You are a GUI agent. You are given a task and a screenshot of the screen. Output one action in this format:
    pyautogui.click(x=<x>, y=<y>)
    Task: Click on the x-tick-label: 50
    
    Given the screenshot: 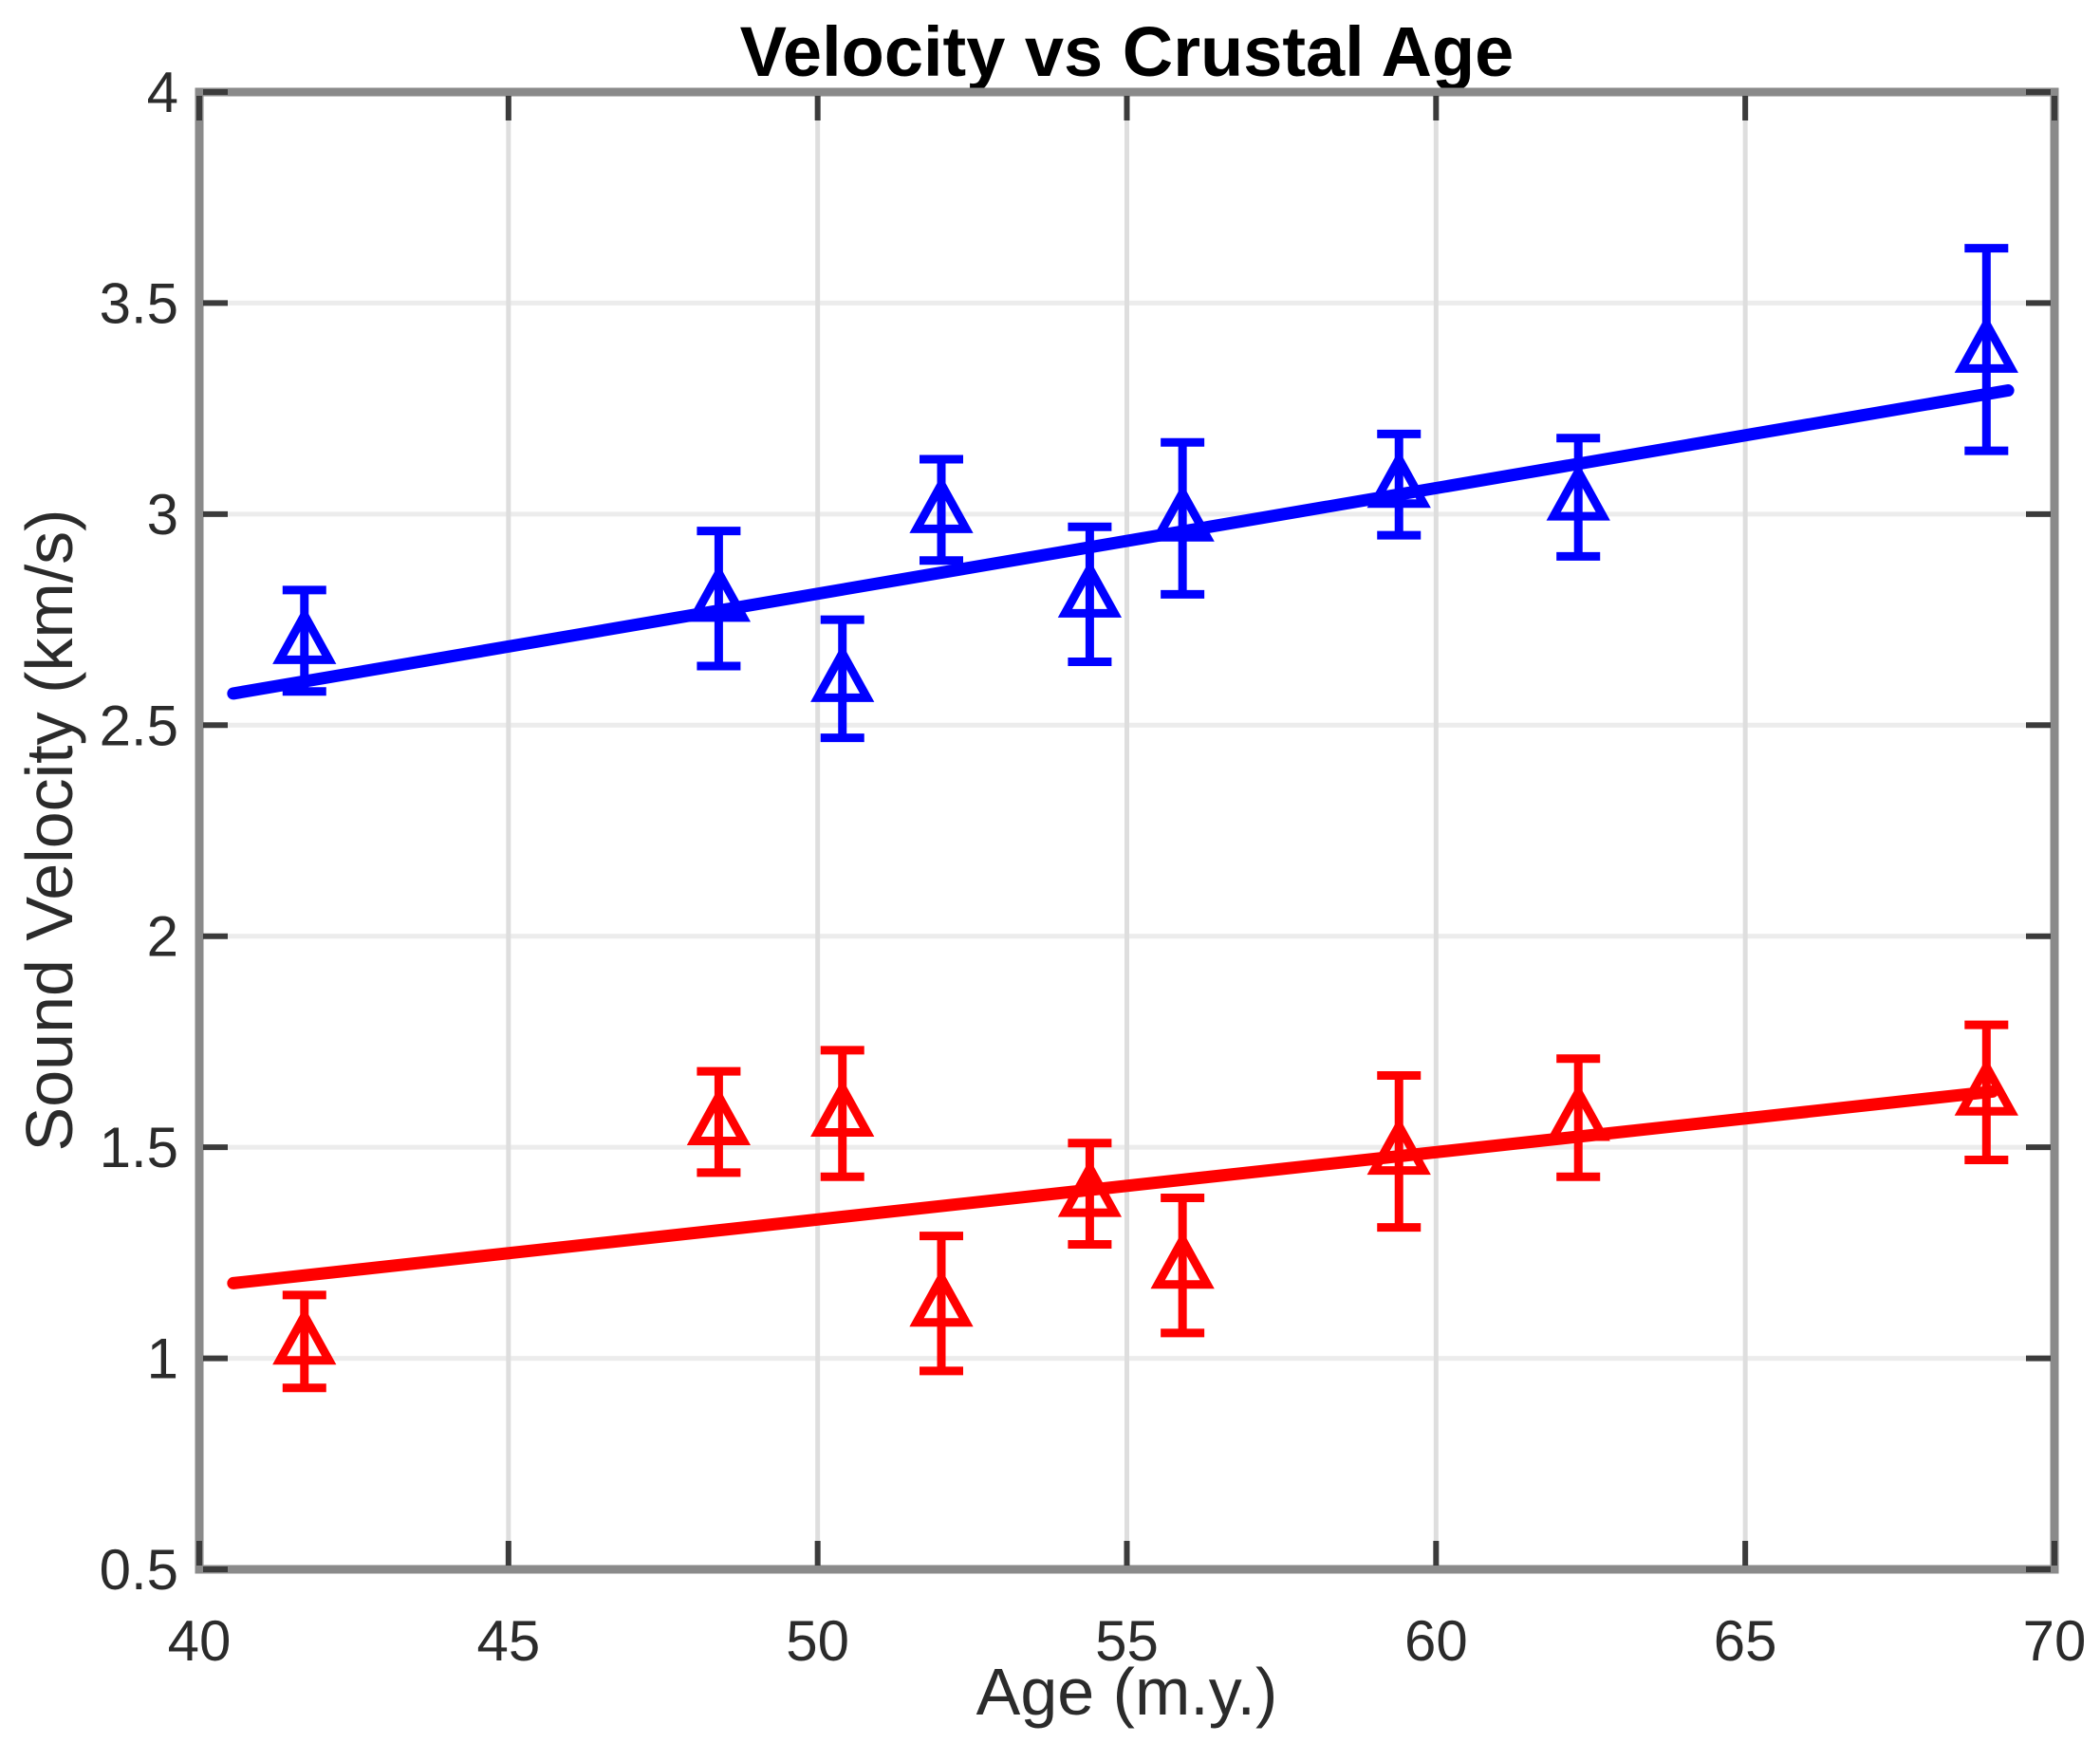 What is the action you would take?
    pyautogui.click(x=817, y=1641)
    